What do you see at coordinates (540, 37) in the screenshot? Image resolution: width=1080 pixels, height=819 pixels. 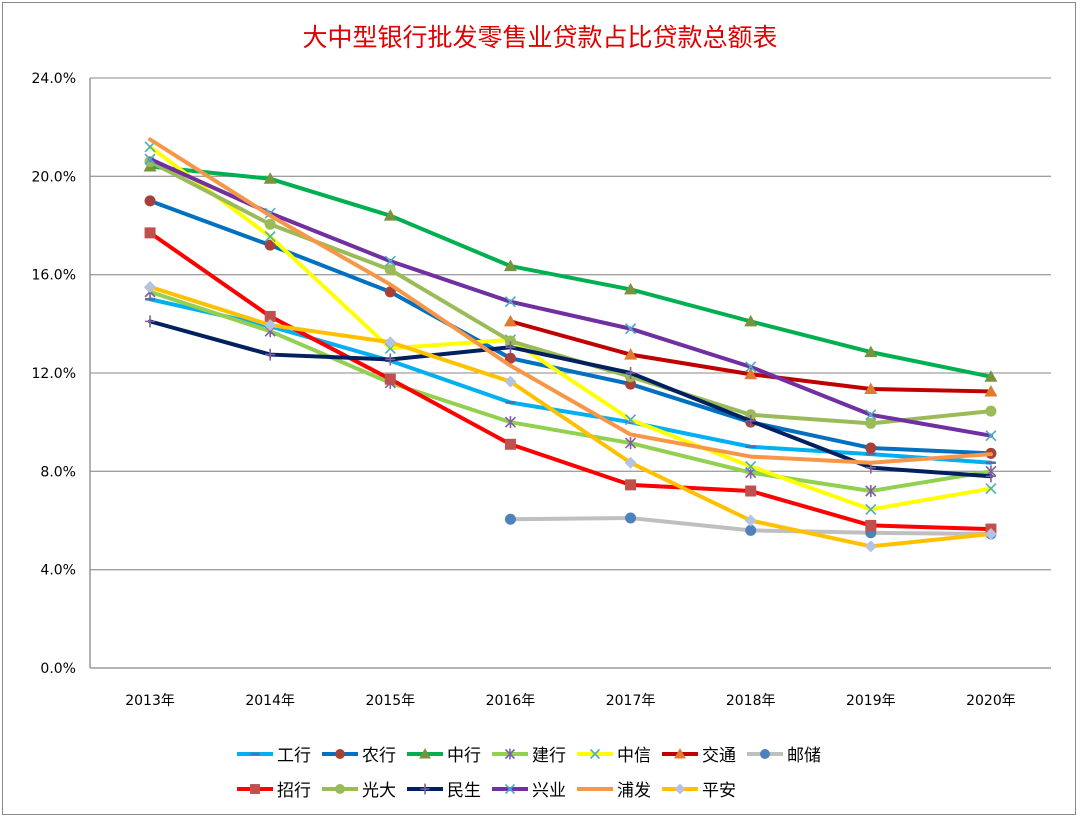 I see `chart-title: 大中型银行批发零售业贷款占比贷款总额表` at bounding box center [540, 37].